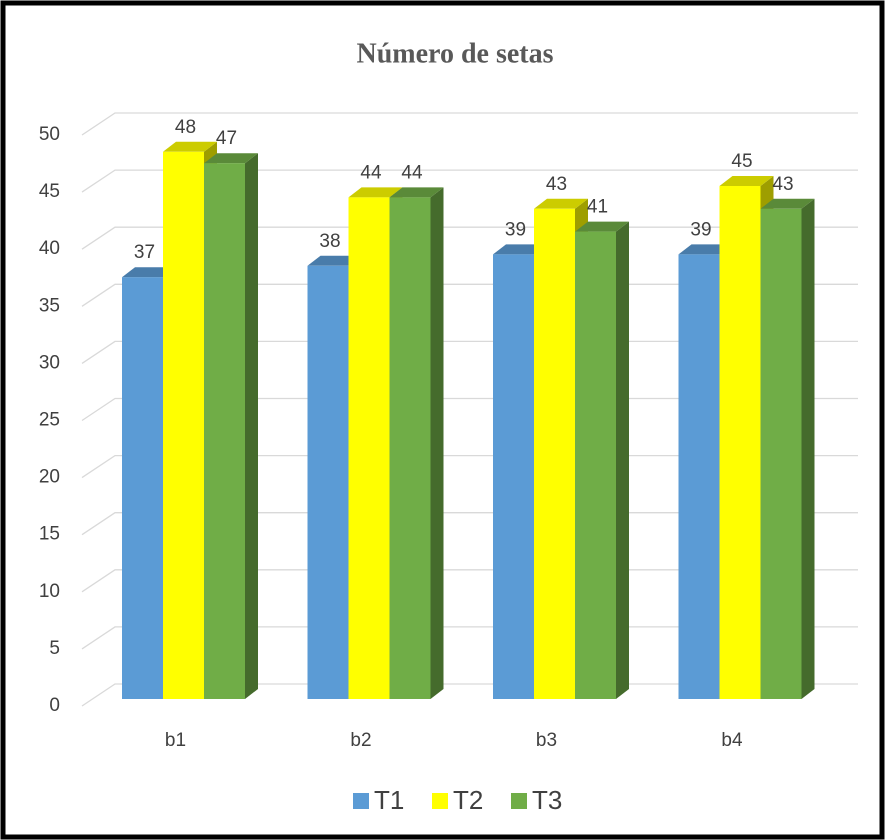 The width and height of the screenshot is (885, 840). Describe the element at coordinates (54, 648) in the screenshot. I see `y-tick-label: 5` at that location.